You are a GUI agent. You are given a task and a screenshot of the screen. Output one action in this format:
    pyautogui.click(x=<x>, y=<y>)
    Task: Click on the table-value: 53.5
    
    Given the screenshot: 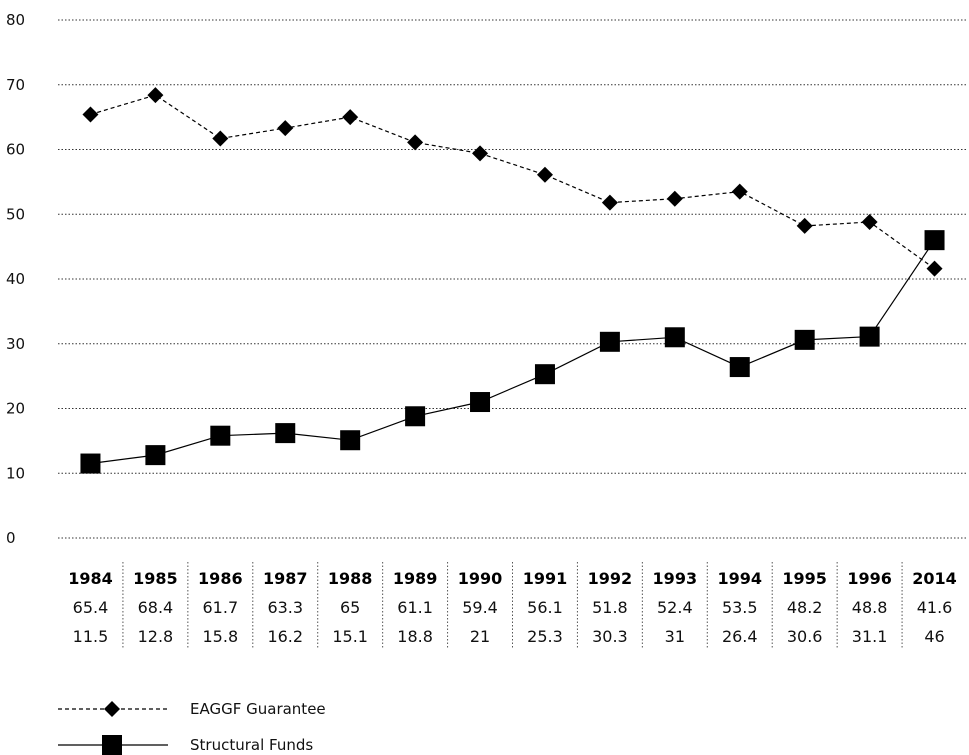 What is the action you would take?
    pyautogui.click(x=740, y=607)
    